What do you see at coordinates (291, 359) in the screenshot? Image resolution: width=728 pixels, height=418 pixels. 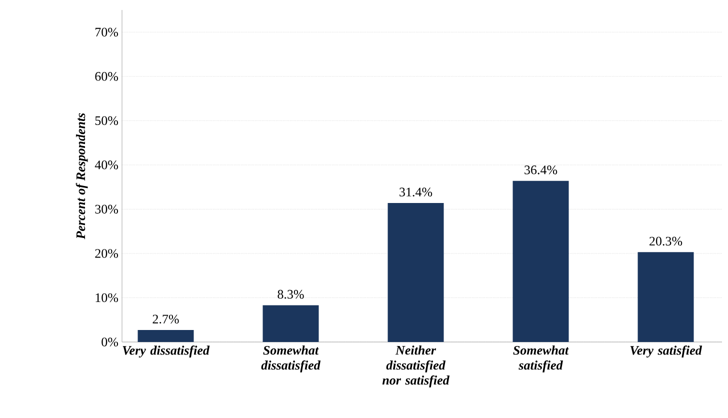 I see `x-tick-label: Somewhat dissatisfied` at bounding box center [291, 359].